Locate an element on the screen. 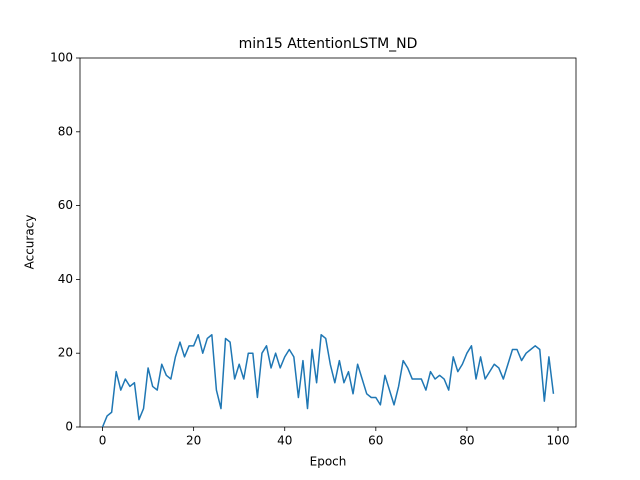  x-tick-label: 20 is located at coordinates (193, 441).